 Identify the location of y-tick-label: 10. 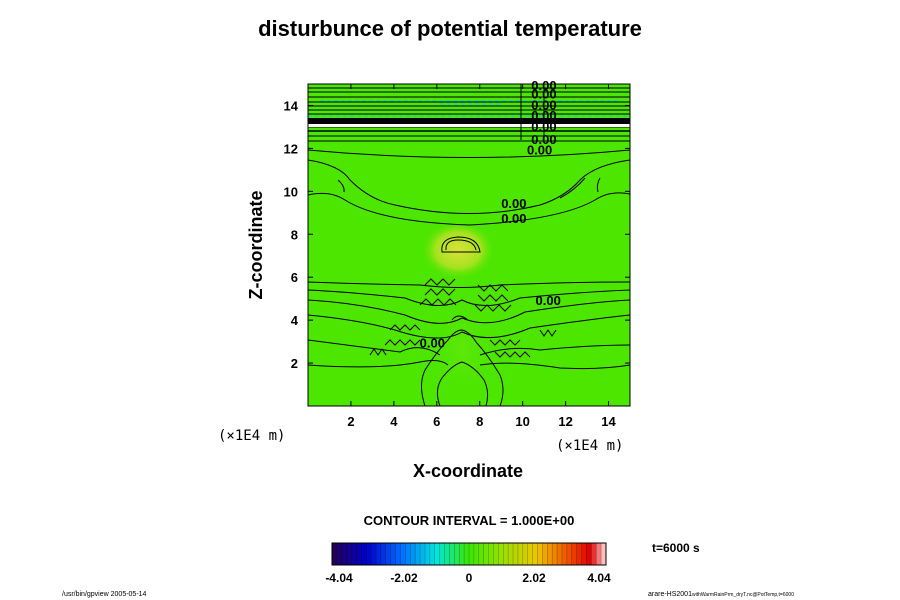
(291, 191).